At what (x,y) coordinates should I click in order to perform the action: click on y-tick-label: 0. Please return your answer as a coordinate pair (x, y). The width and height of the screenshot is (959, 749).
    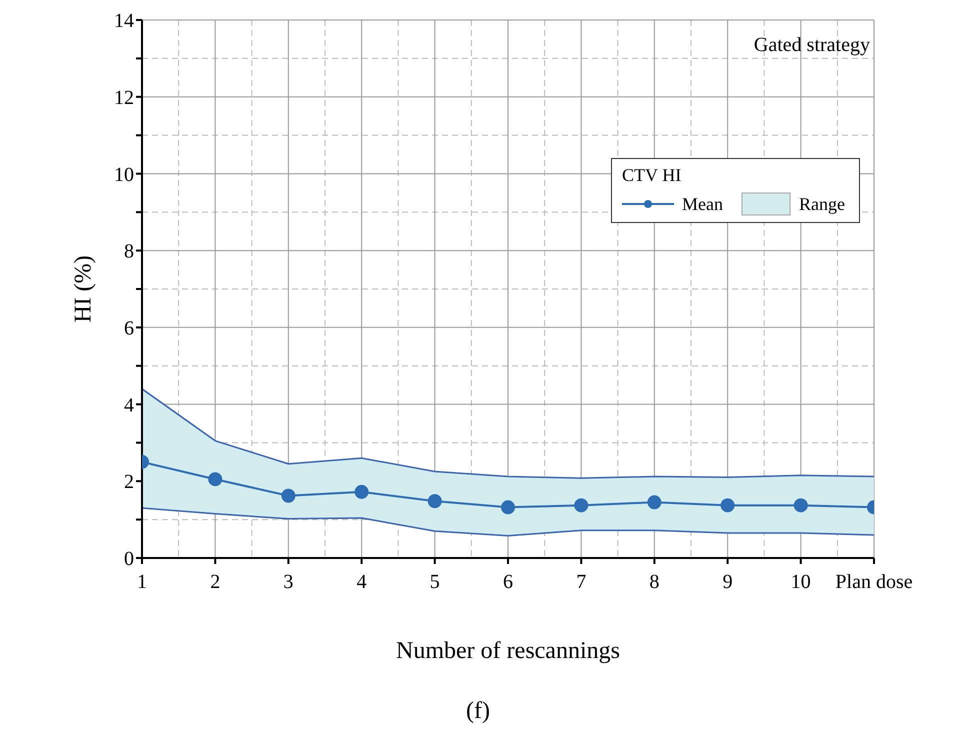
    Looking at the image, I should click on (129, 559).